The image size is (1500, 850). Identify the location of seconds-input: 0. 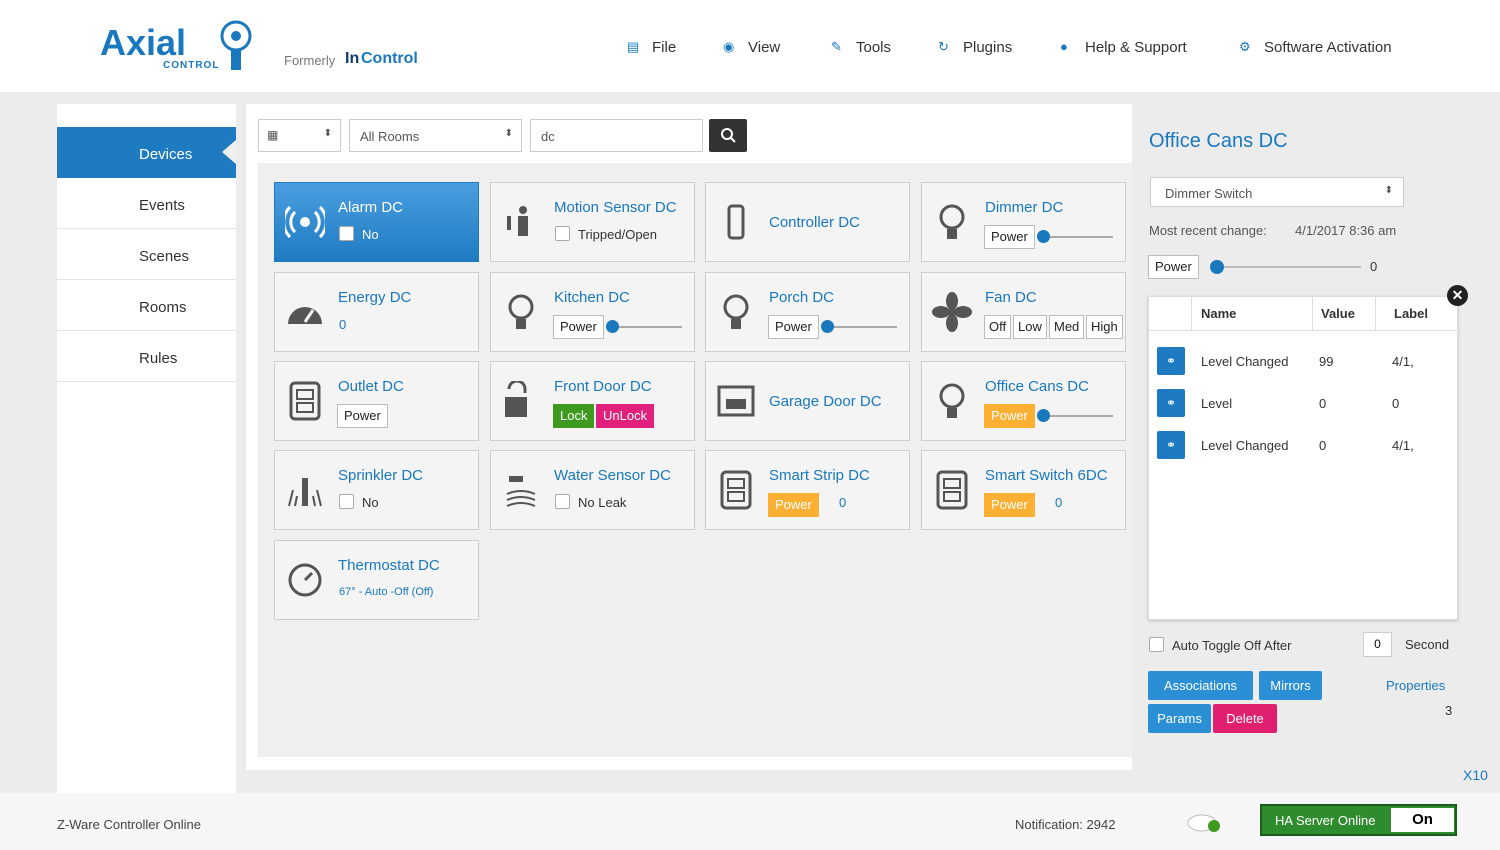
(1377, 644).